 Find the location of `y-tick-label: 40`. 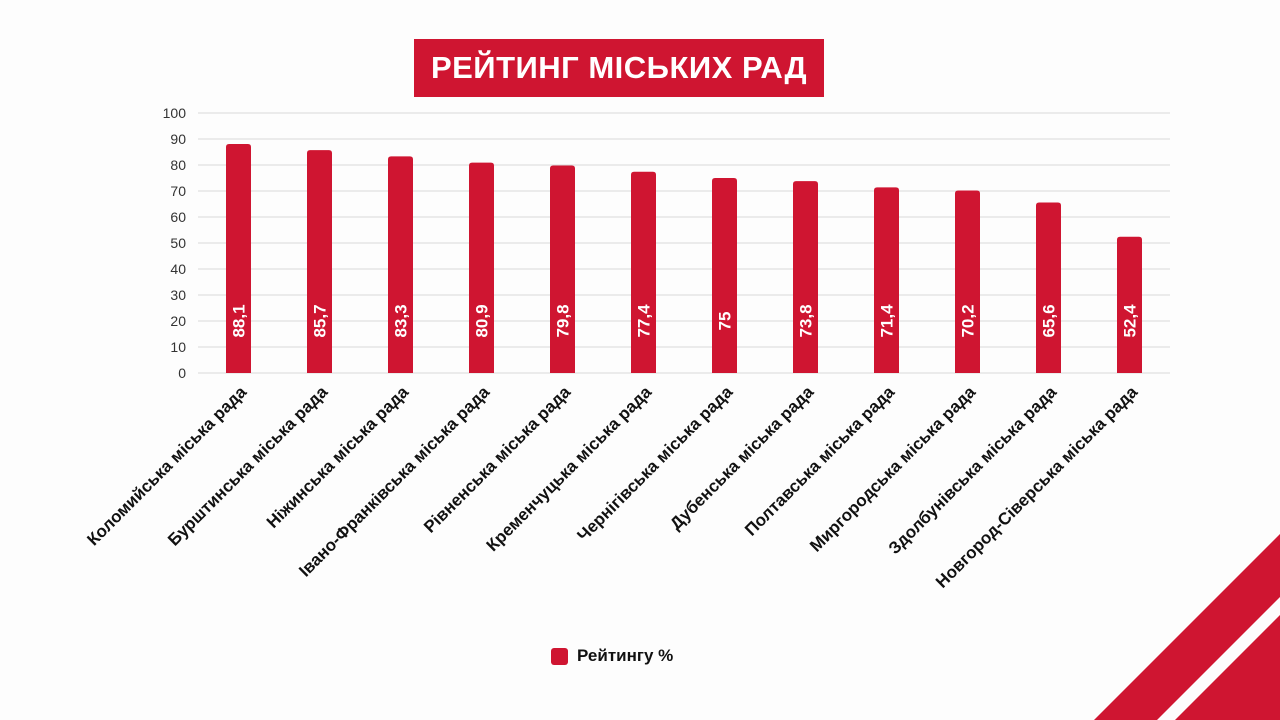

y-tick-label: 40 is located at coordinates (178, 269).